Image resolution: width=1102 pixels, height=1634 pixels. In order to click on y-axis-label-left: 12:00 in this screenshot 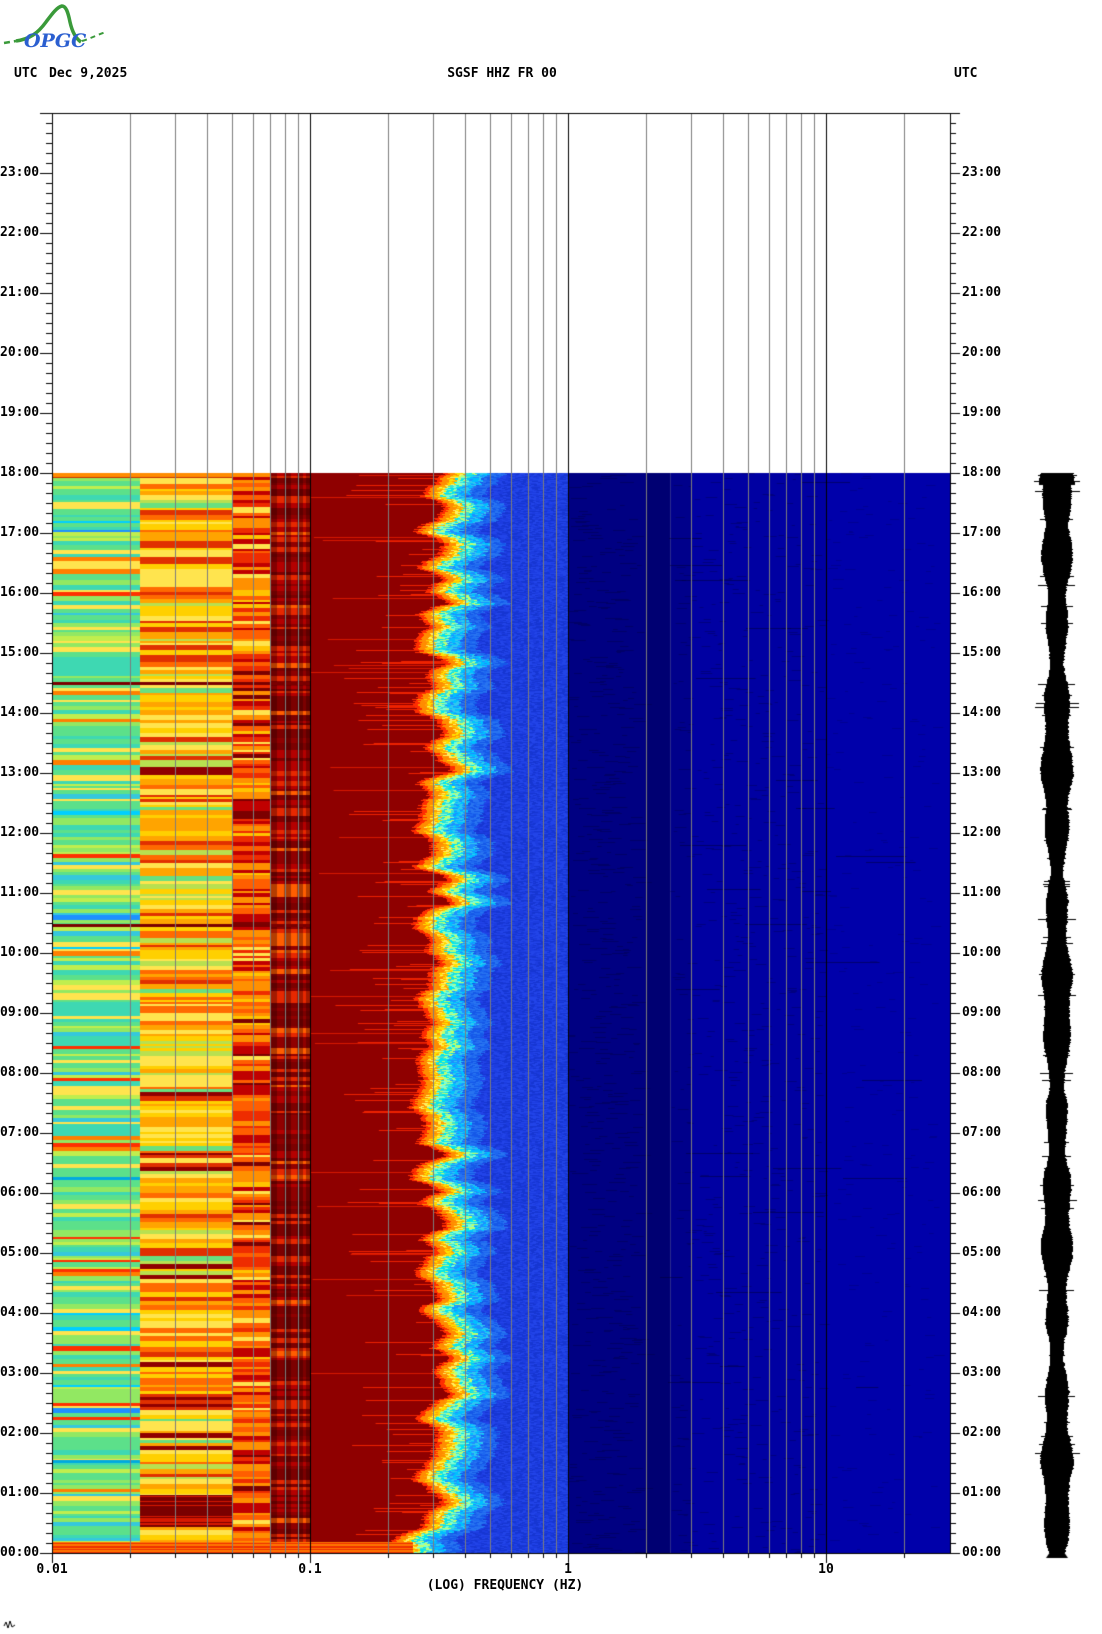, I will do `click(20, 832)`.